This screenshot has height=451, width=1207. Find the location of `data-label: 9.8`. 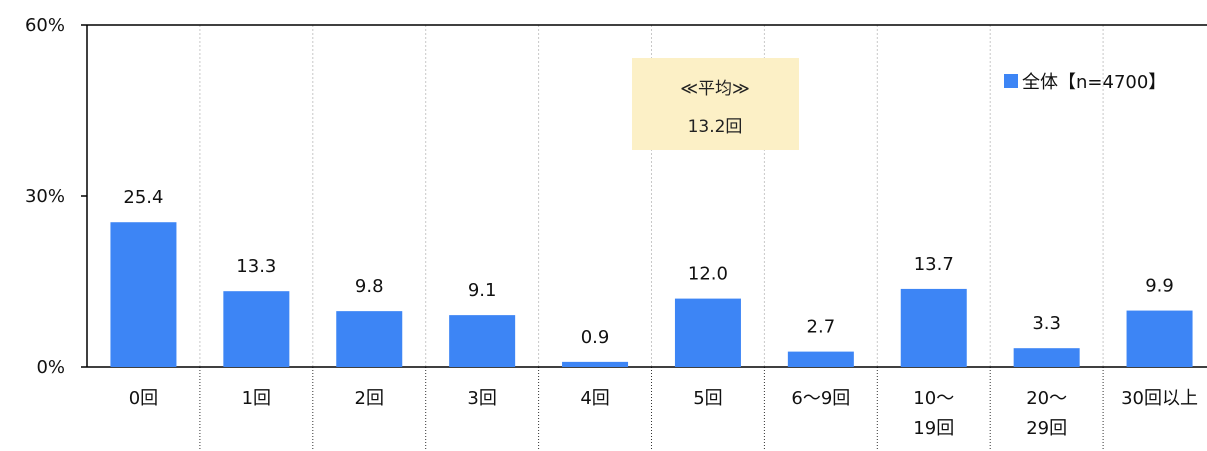

data-label: 9.8 is located at coordinates (369, 286).